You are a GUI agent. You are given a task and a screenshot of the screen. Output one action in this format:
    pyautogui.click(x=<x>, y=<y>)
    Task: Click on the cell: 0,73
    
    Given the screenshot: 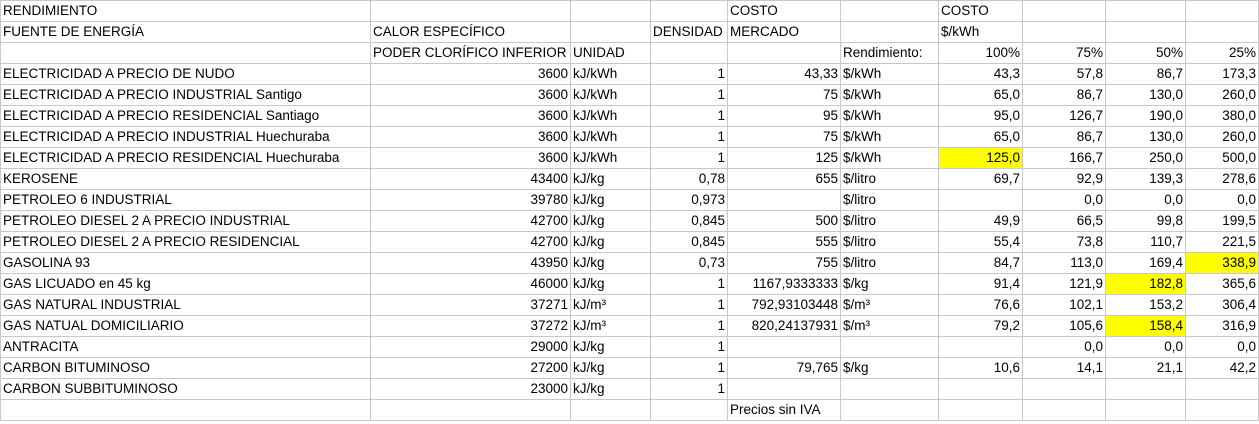 What is the action you would take?
    pyautogui.click(x=689, y=263)
    